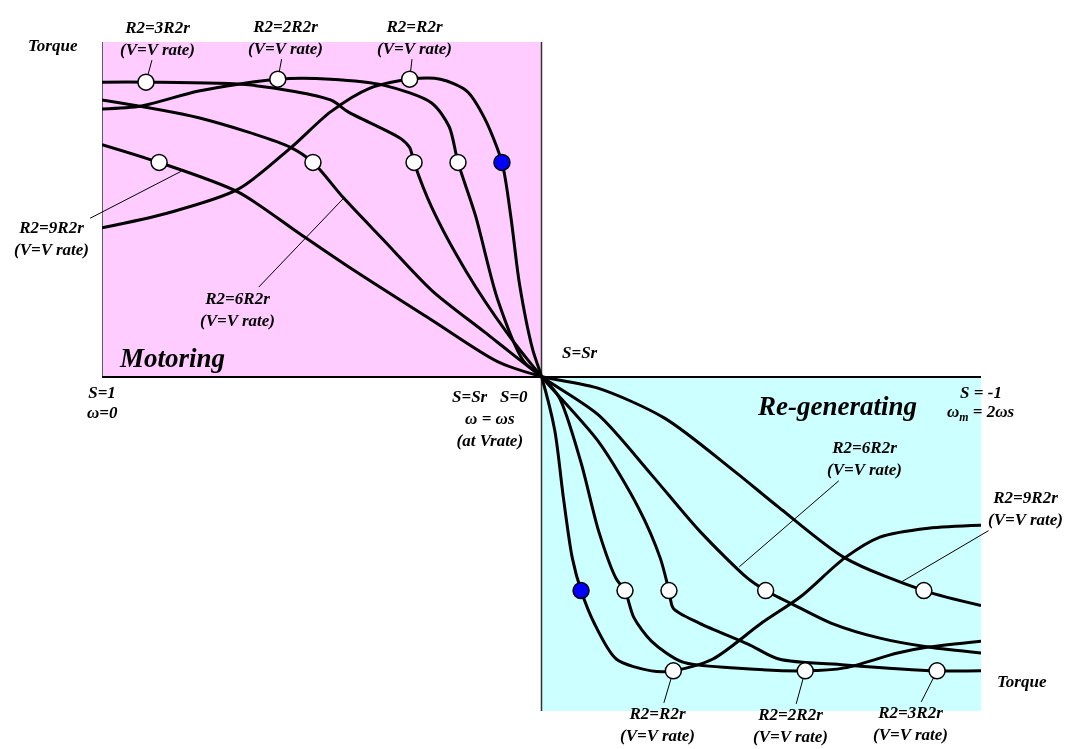 This screenshot has width=1076, height=749. I want to click on text: Torque, so click(1022, 681).